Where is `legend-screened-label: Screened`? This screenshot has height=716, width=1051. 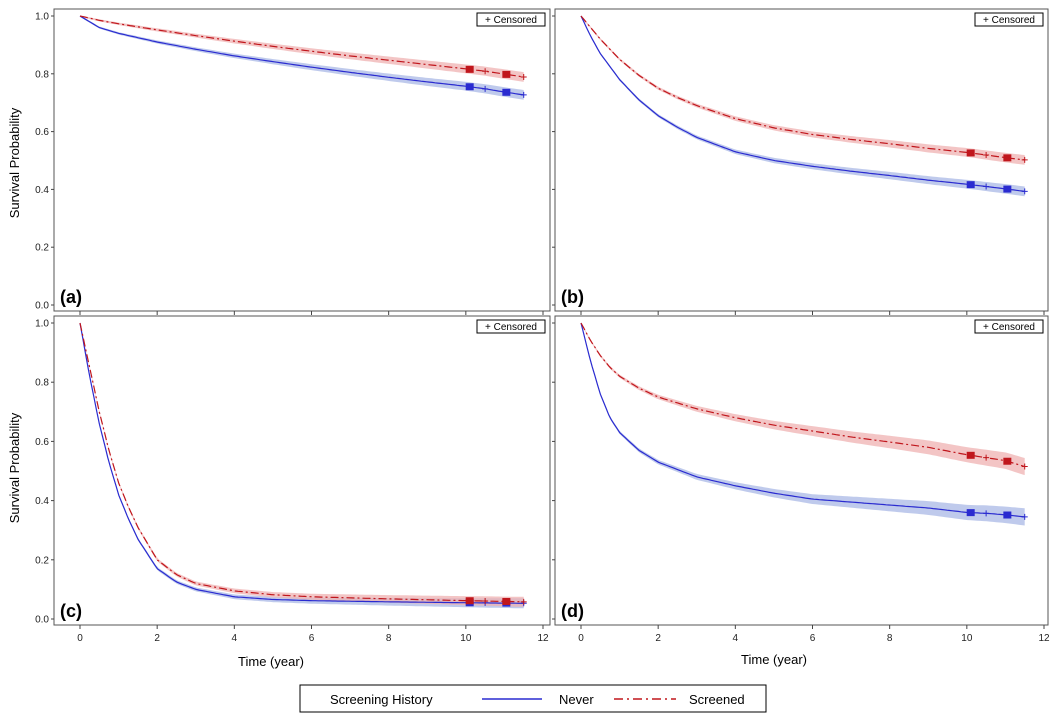 legend-screened-label: Screened is located at coordinates (717, 699).